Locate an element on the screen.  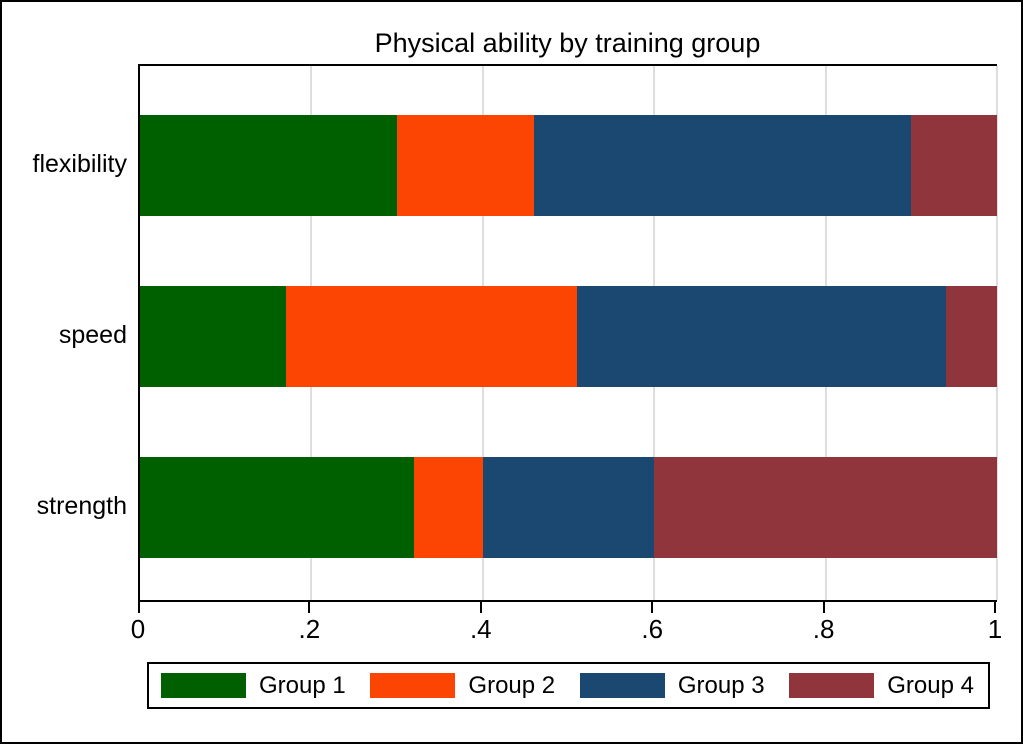
bar-row-flexibility is located at coordinates (568, 165).